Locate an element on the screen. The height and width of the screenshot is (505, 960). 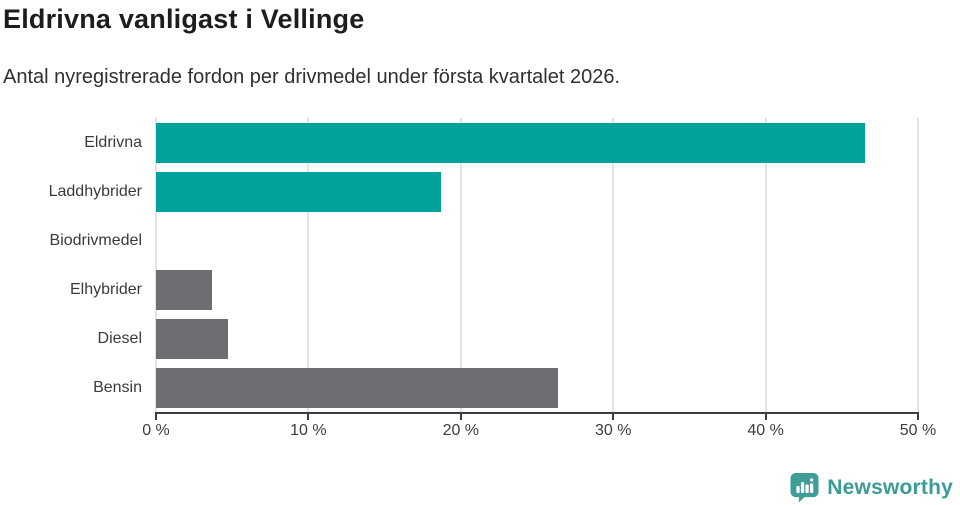
axis-tick-label: 30 % is located at coordinates (613, 430).